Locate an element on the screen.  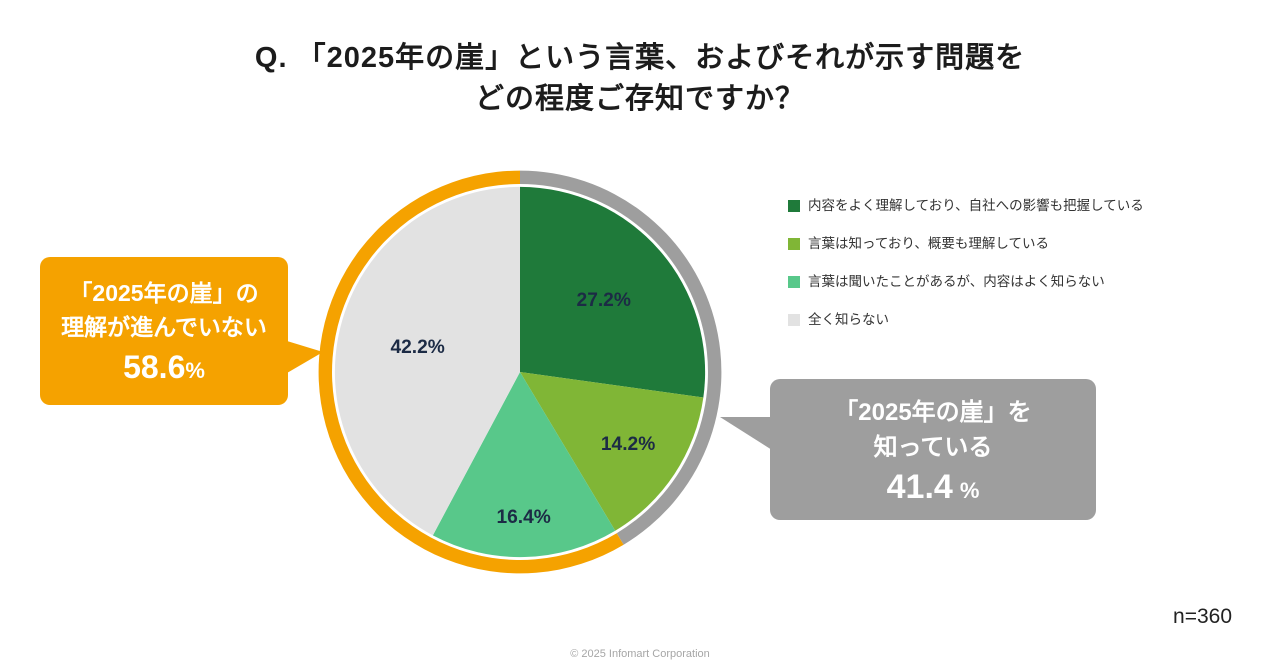
callout-not-understood: 「2025年の崖」の 理解が進んでいない 58.6% is located at coordinates (181, 331).